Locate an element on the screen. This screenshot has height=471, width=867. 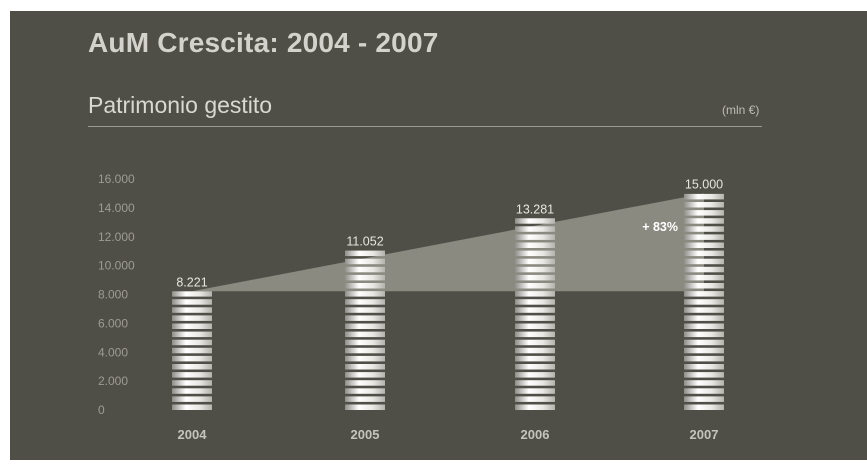
y-tick-label: 8.000 is located at coordinates (113, 295).